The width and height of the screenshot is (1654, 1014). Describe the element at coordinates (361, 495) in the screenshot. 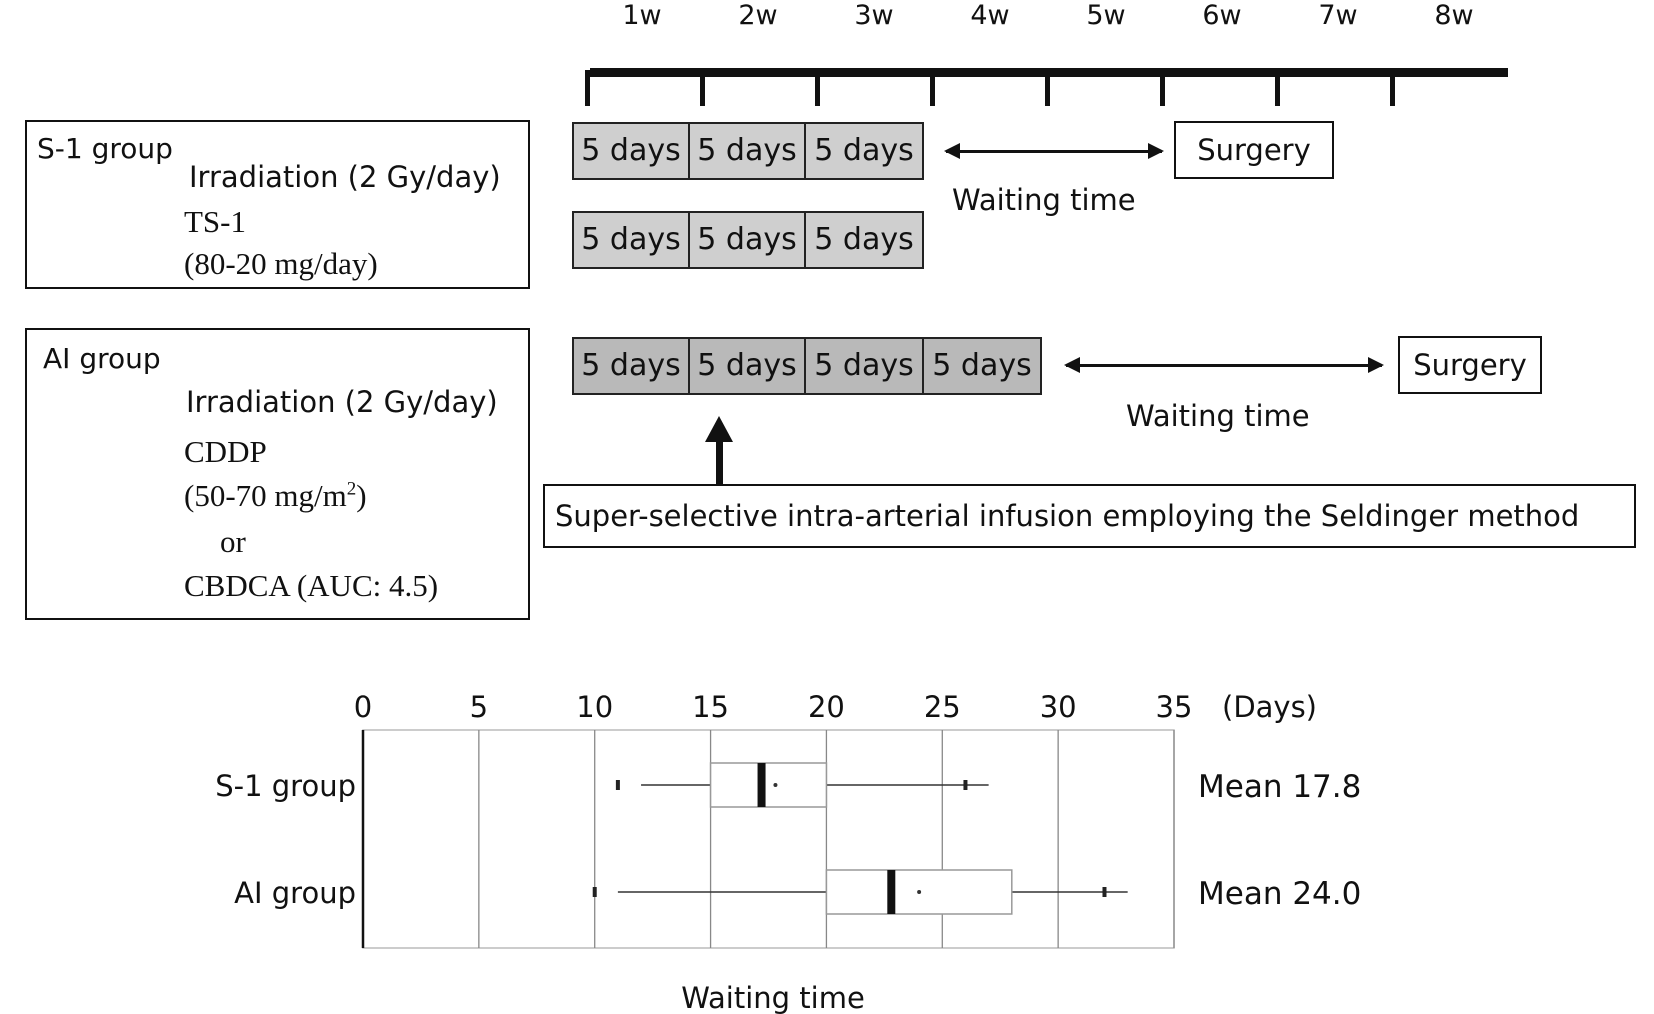

I see `ai-dose1-suffix: )` at that location.